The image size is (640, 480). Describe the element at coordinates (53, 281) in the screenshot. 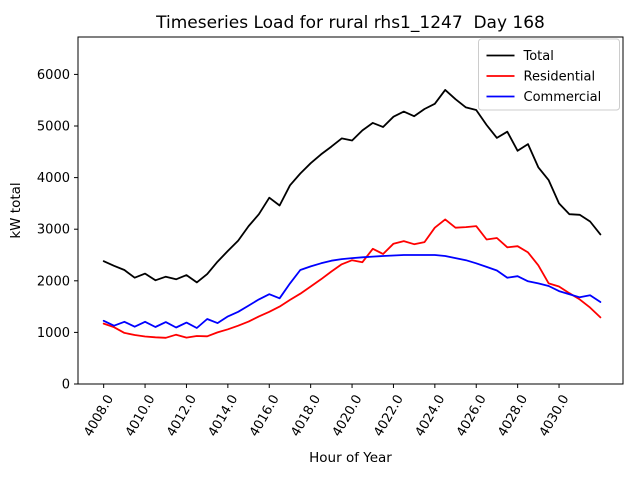

I see `y-axis-tick-label: 2000` at that location.